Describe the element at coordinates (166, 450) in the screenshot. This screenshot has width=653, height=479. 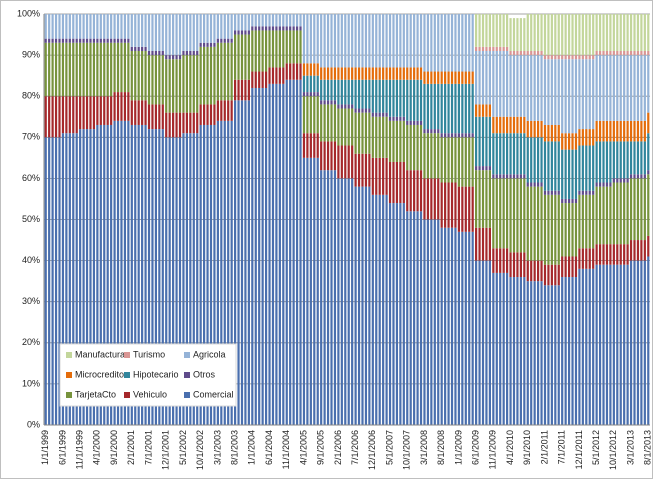
I see `x-tick-label: 12/1/2001` at that location.